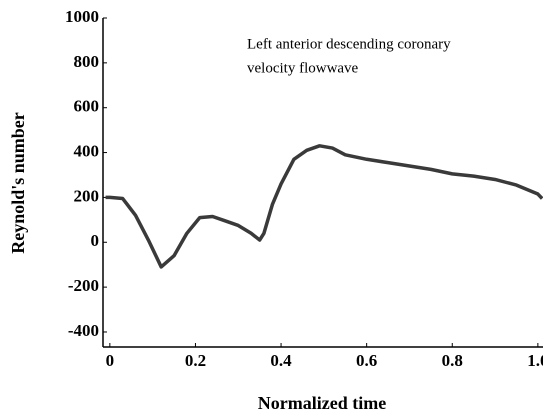 The width and height of the screenshot is (543, 419). I want to click on x-tick-label: 0, so click(110, 360).